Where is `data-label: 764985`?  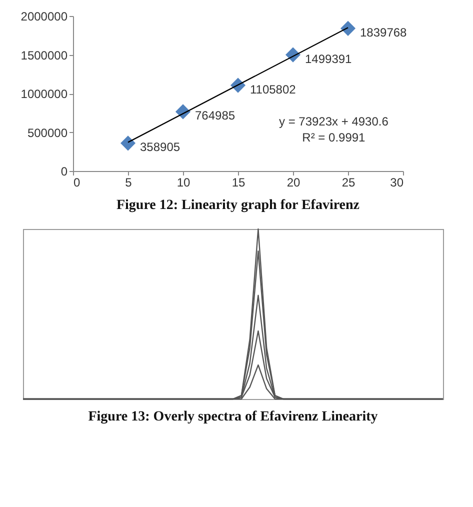
data-label: 764985 is located at coordinates (215, 115).